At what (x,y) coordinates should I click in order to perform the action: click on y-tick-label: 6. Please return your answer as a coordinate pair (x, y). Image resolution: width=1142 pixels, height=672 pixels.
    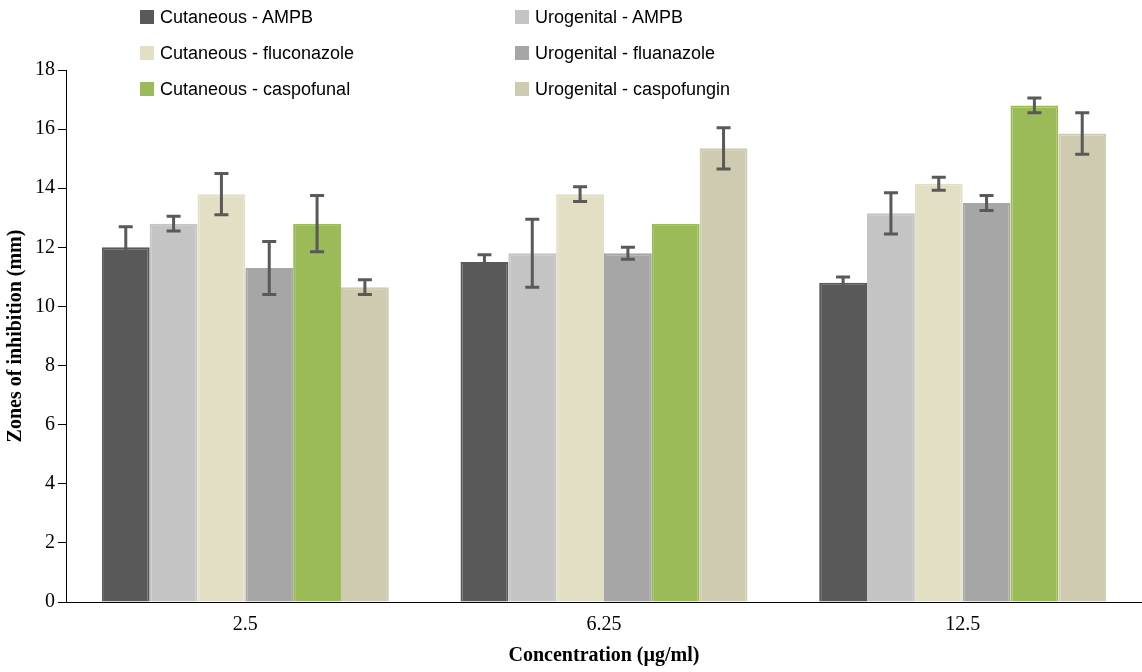
    Looking at the image, I should click on (50, 422).